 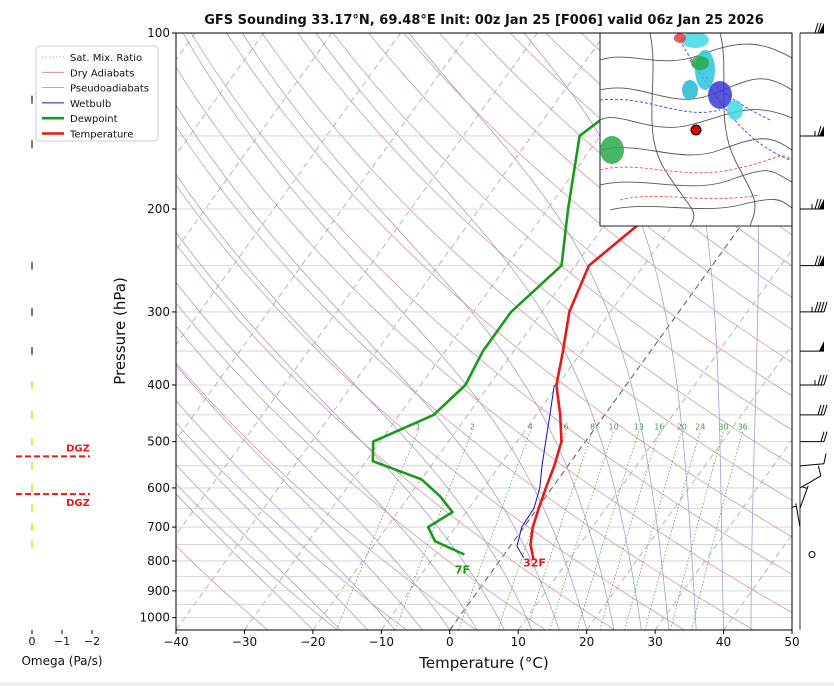 What do you see at coordinates (102, 73) in the screenshot?
I see `legend-label: Dry Adiabats` at bounding box center [102, 73].